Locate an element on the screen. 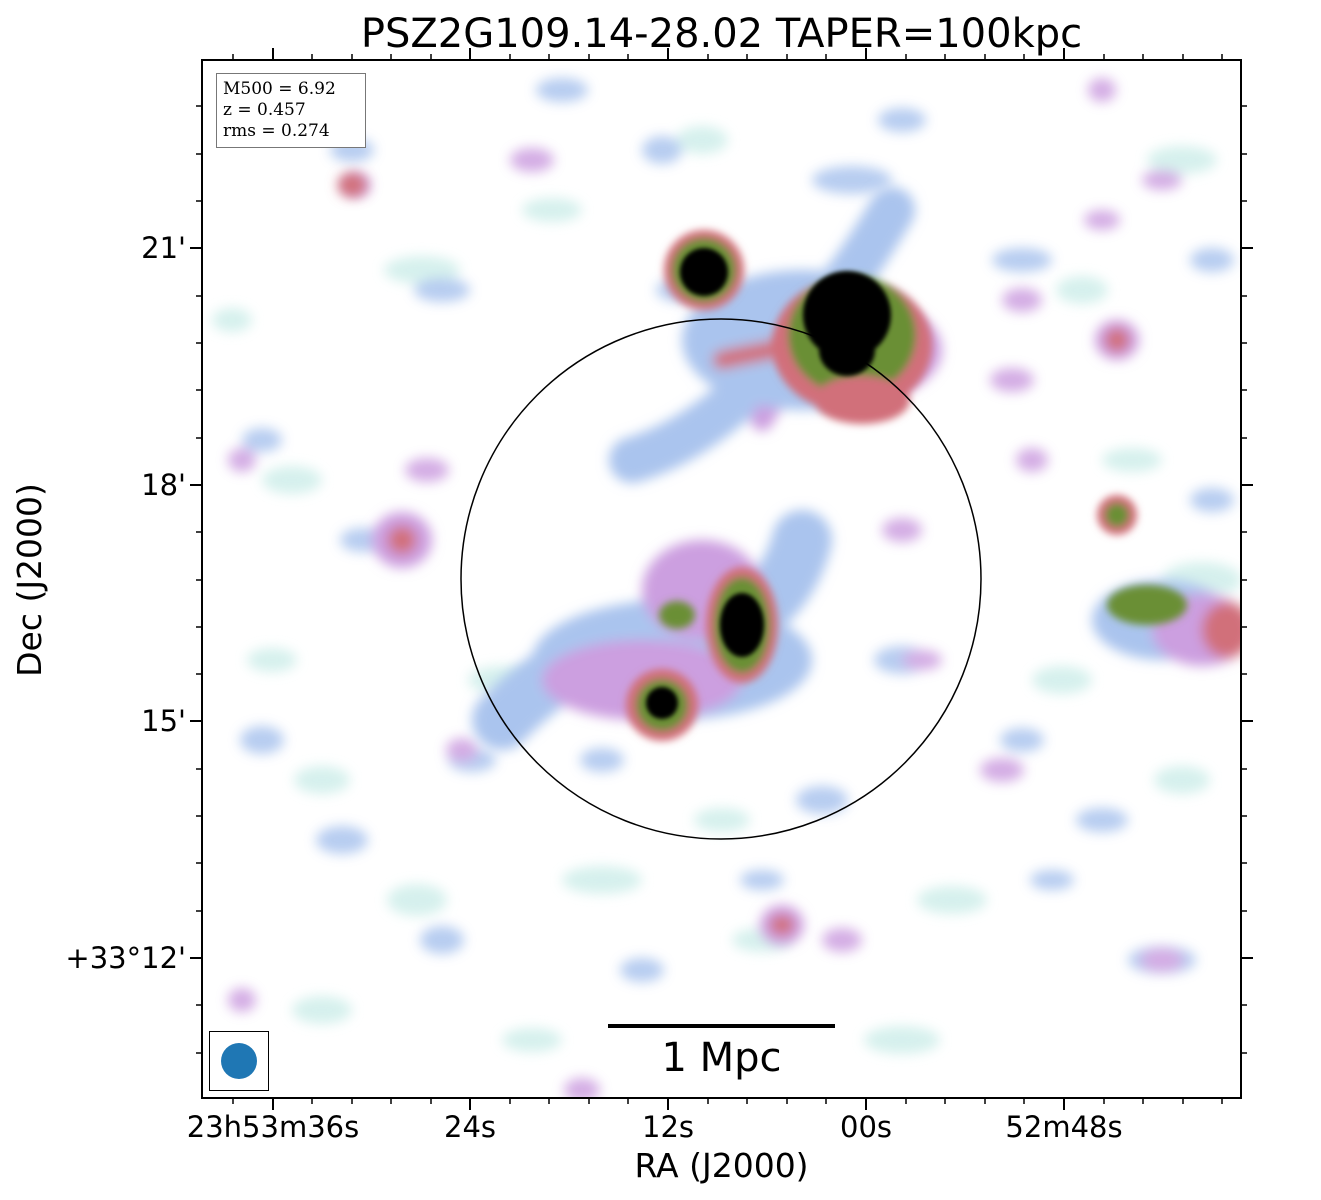 Image resolution: width=1321 pixels, height=1200 pixels. scale-bar is located at coordinates (721, 1026).